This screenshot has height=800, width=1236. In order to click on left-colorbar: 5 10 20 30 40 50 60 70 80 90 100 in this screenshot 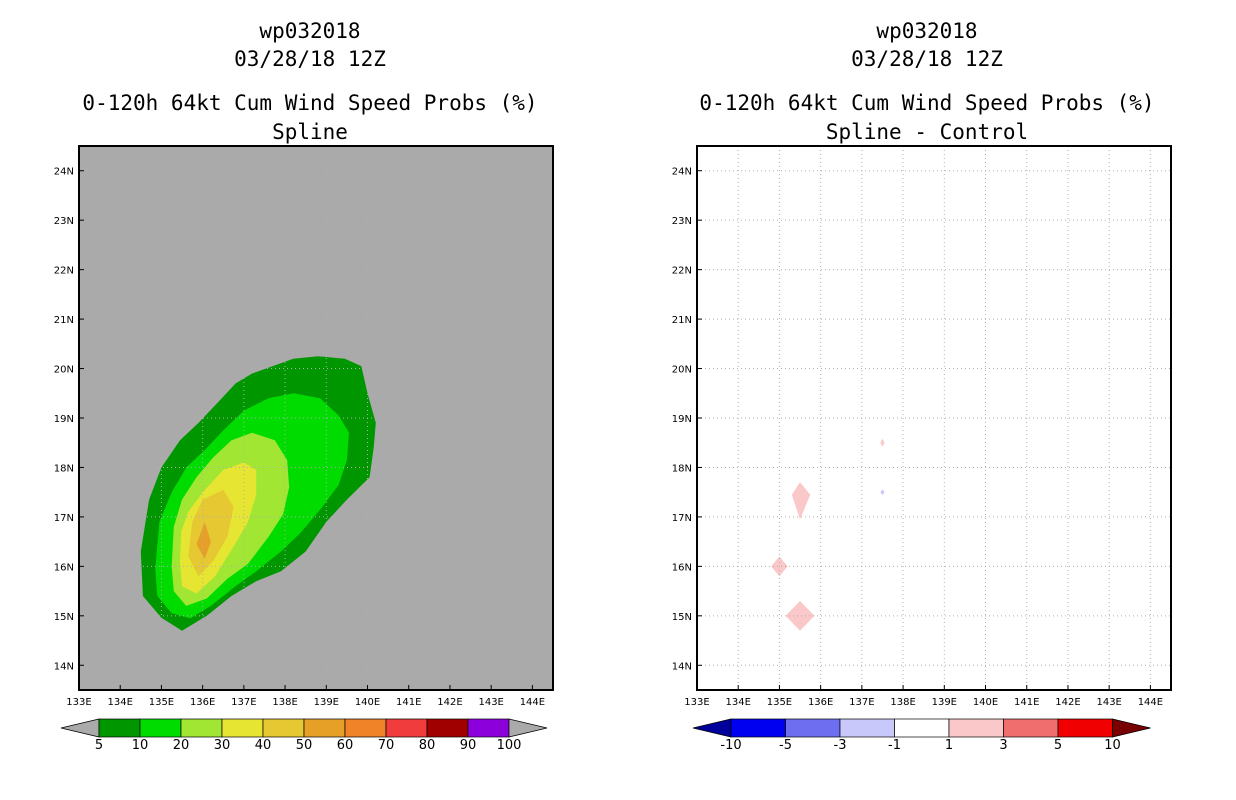, I will do `click(304, 735)`.